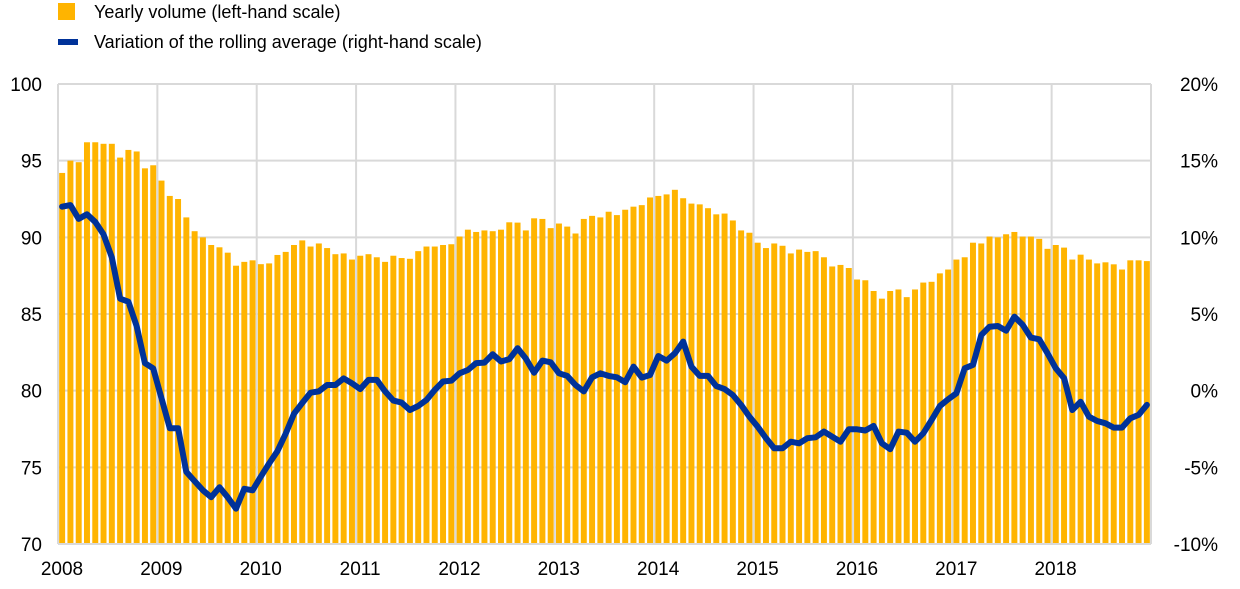 The image size is (1240, 589). I want to click on right-tick-label: 20%, so click(1199, 85).